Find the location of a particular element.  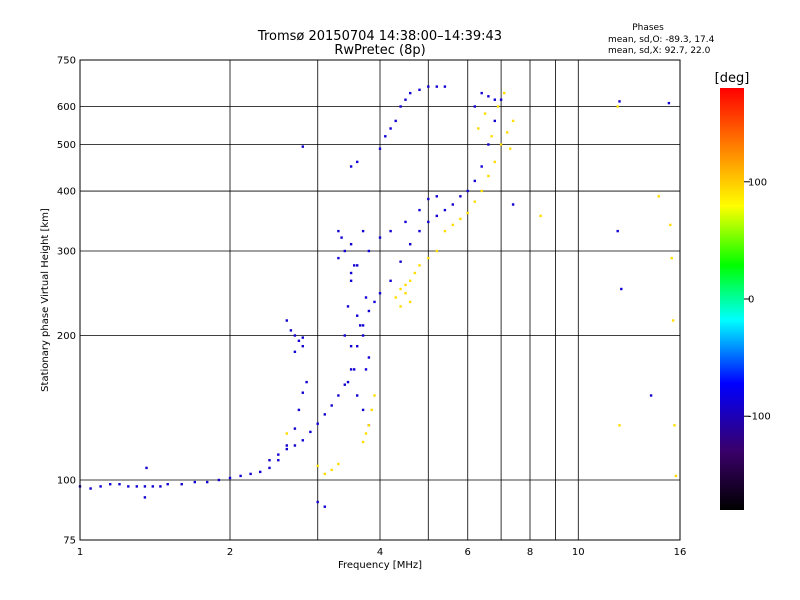

y-tick-label: 750 is located at coordinates (66, 61).